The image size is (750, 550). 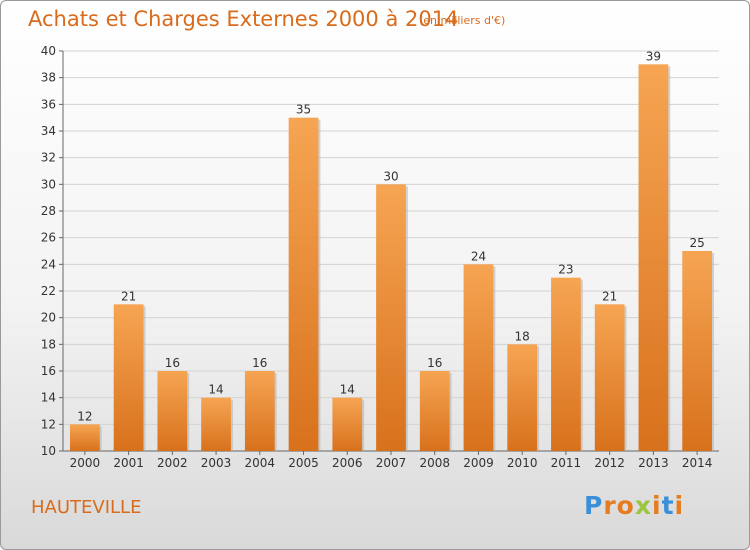 What do you see at coordinates (610, 505) in the screenshot?
I see `logo-letter: r` at bounding box center [610, 505].